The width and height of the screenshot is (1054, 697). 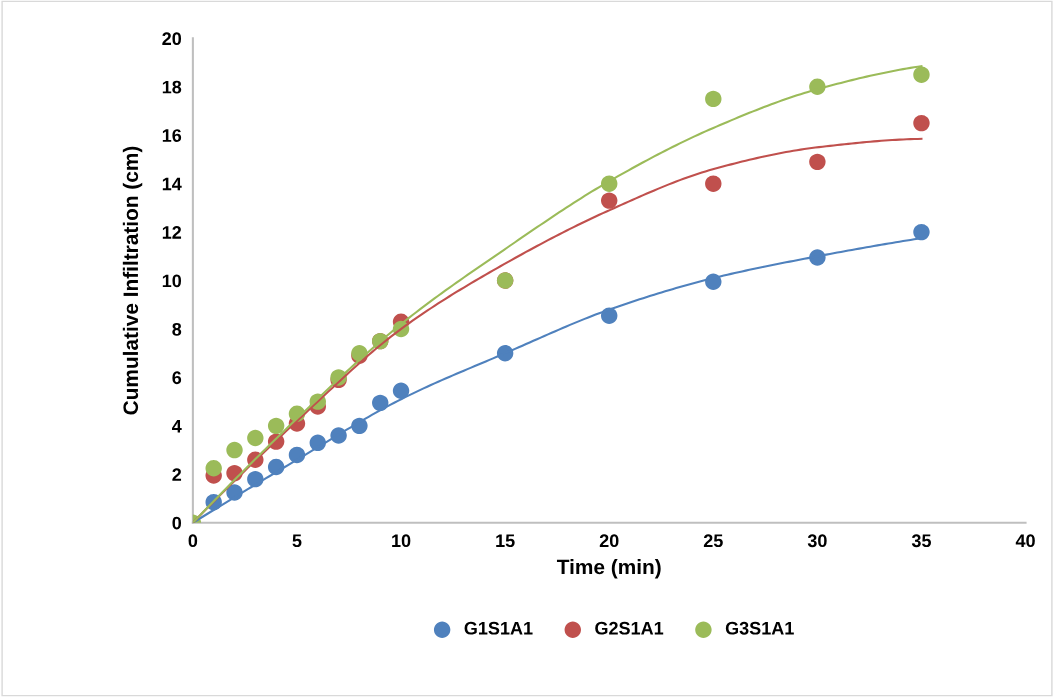 I want to click on x-tick-label: 0, so click(x=193, y=541).